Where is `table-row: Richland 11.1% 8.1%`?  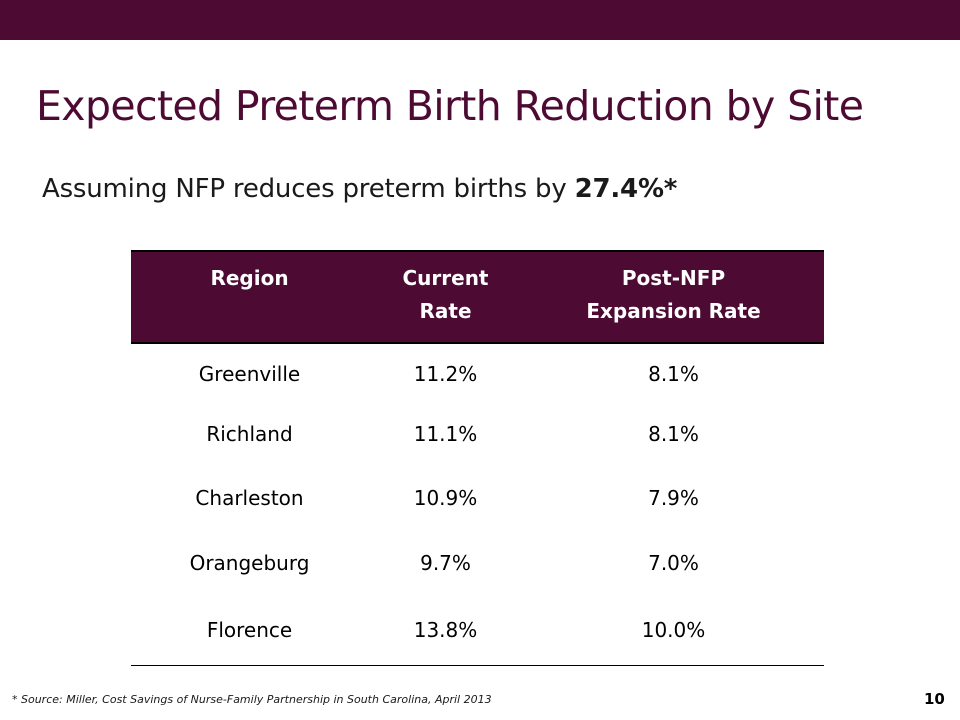
table-row: Richland 11.1% 8.1% is located at coordinates (477, 434).